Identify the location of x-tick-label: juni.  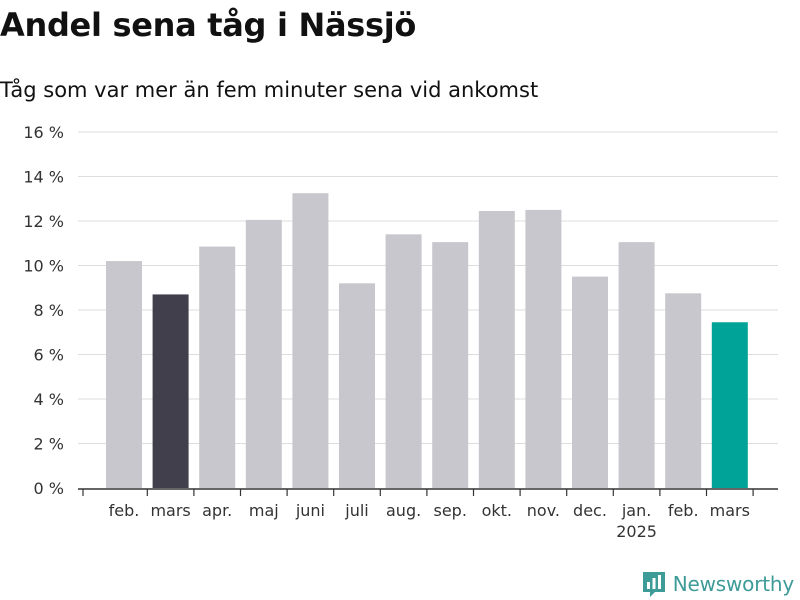
(310, 510).